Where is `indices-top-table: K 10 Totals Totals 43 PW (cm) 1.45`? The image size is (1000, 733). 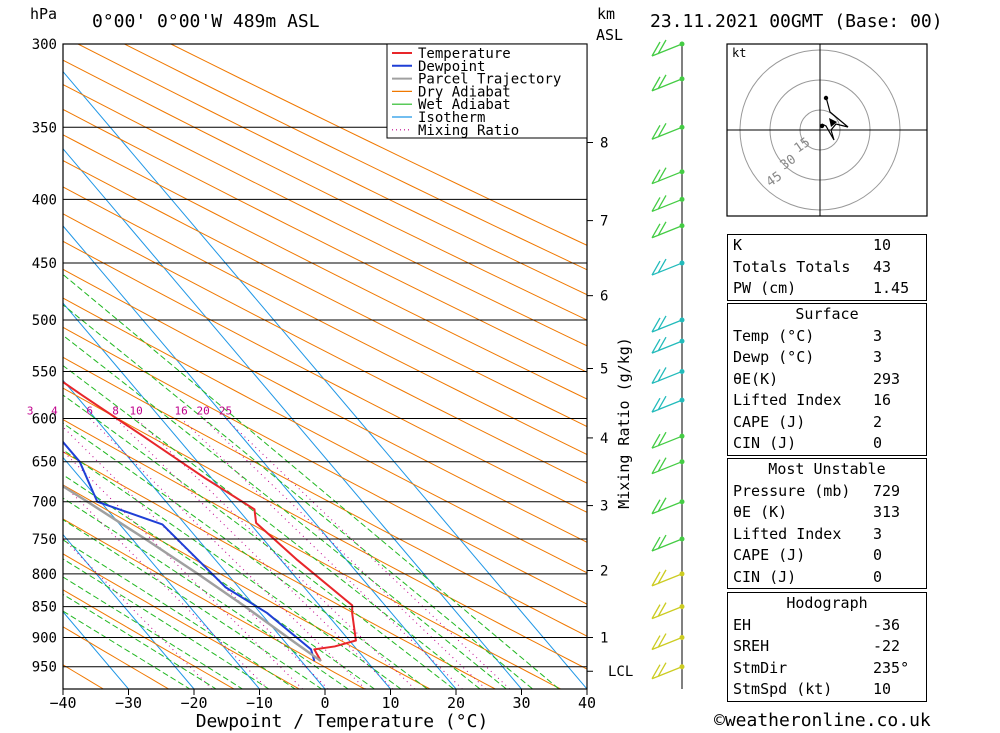 indices-top-table: K 10 Totals Totals 43 PW (cm) 1.45 is located at coordinates (827, 267).